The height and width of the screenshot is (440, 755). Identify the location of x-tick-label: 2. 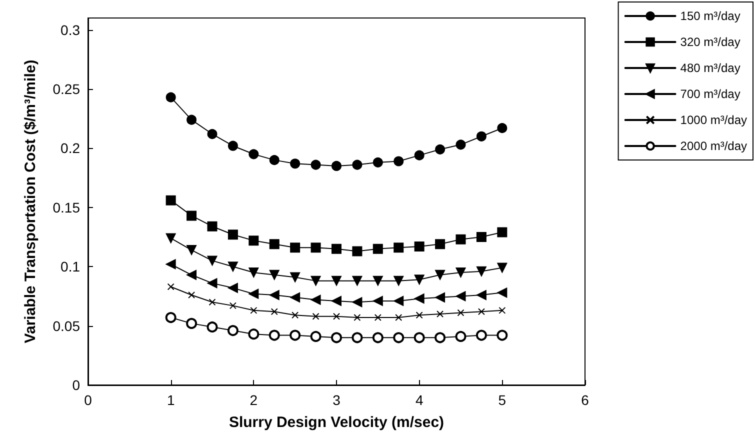
(254, 400).